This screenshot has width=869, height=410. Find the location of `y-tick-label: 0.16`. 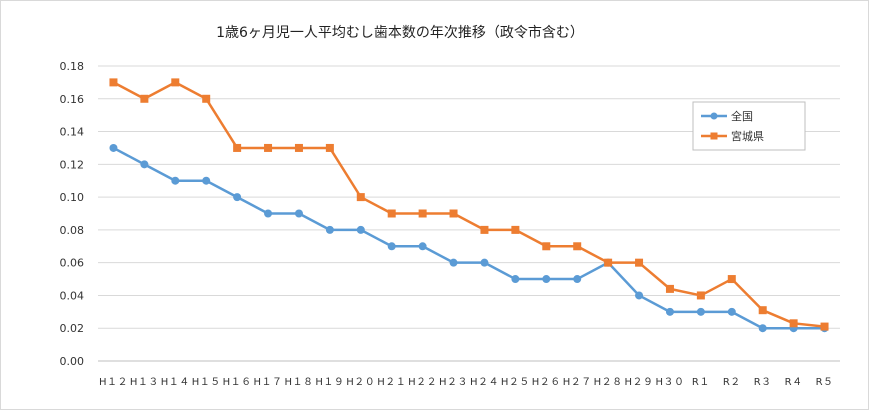

y-tick-label: 0.16 is located at coordinates (72, 99).